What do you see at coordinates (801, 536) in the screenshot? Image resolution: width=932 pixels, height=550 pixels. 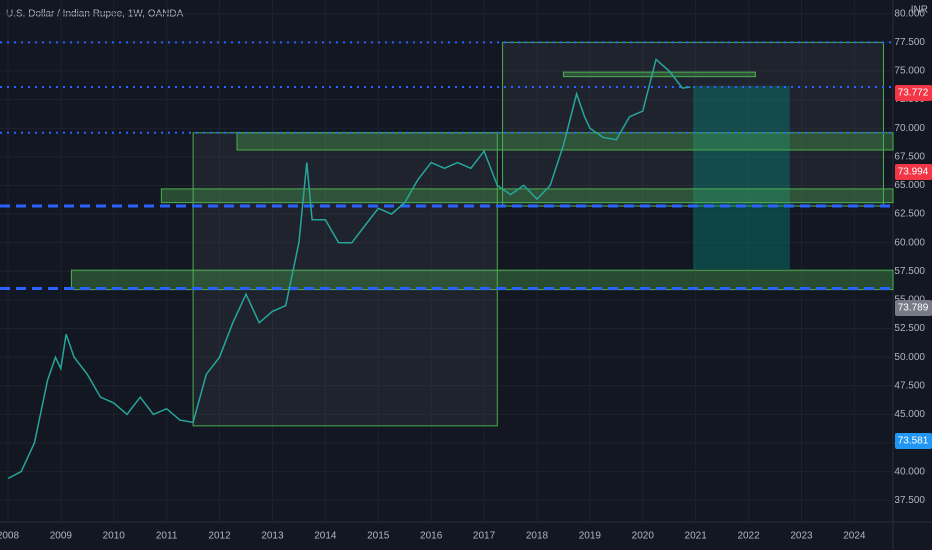 I see `x-tick-label: 2023` at bounding box center [801, 536].